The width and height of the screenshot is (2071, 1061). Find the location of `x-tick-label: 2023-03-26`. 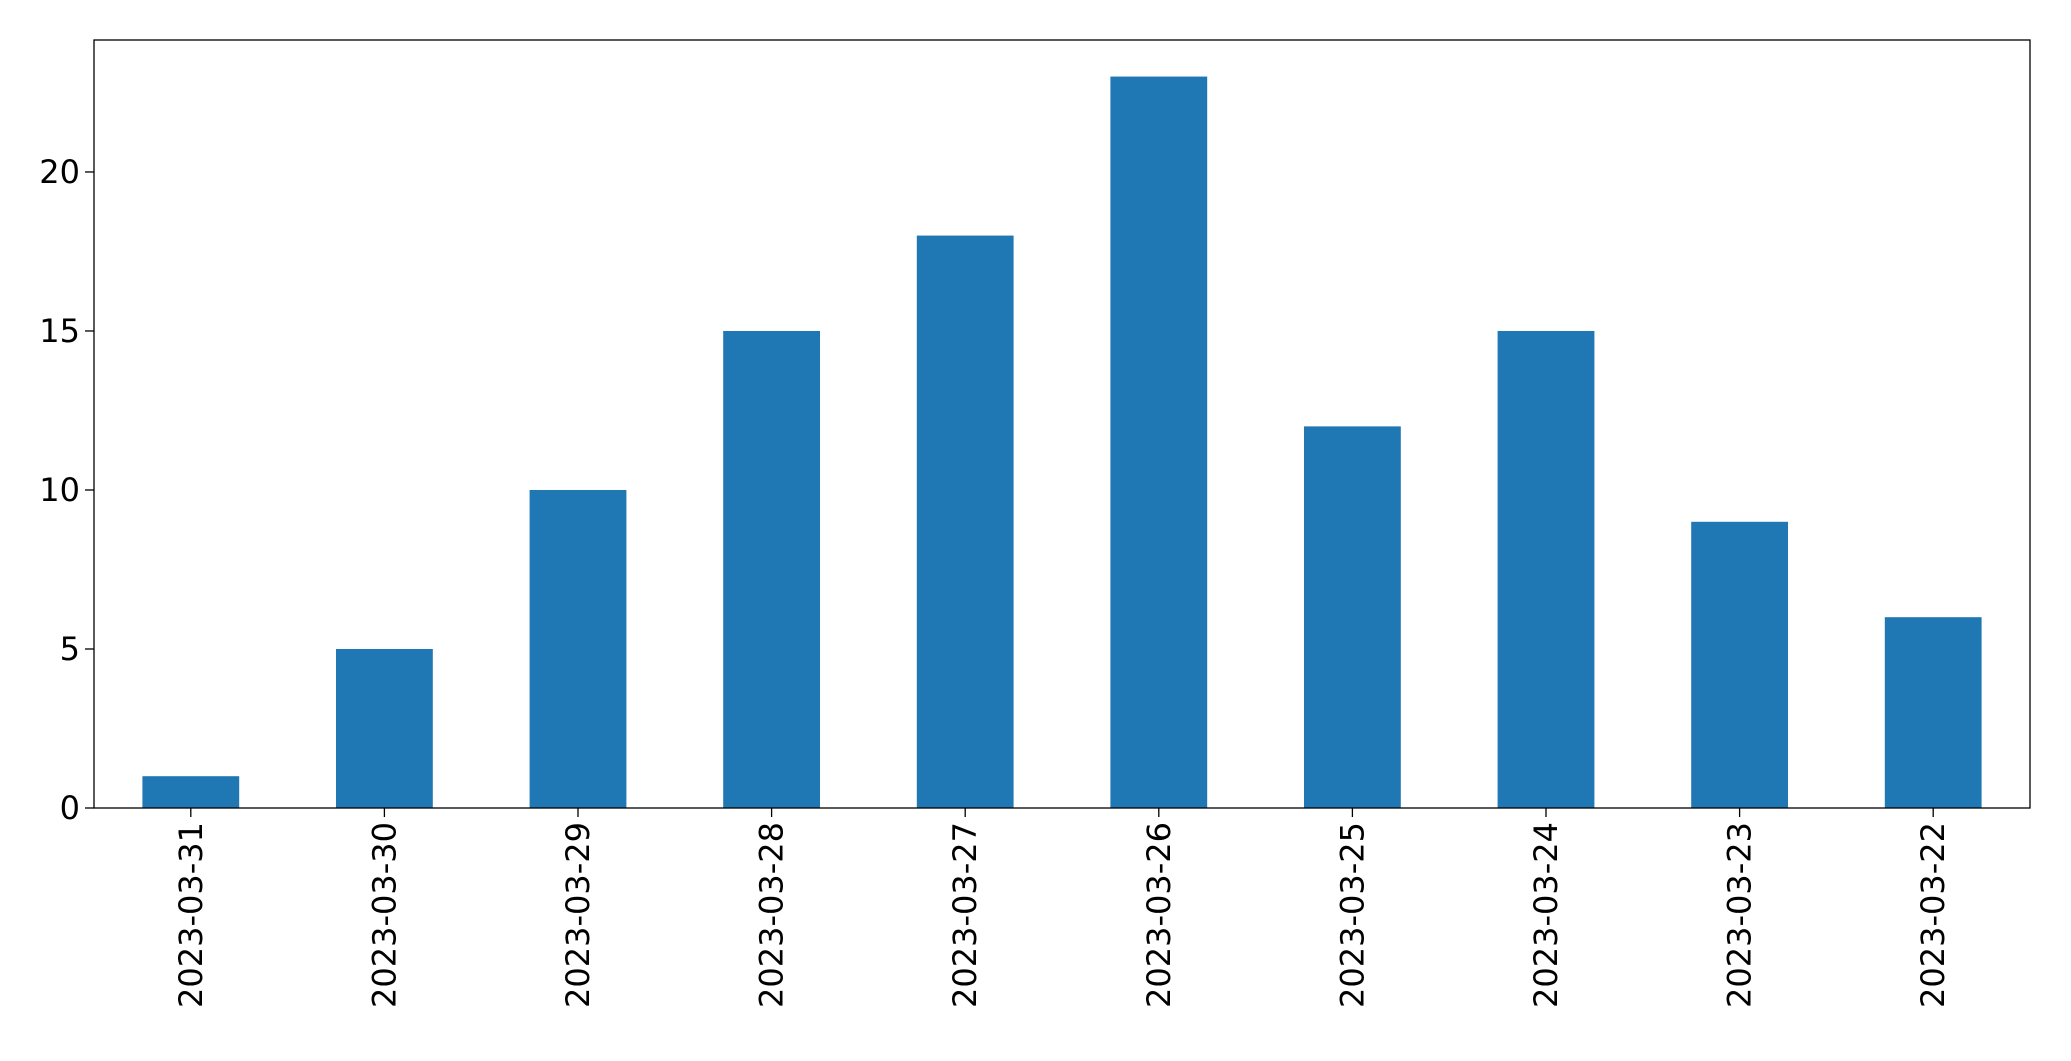

x-tick-label: 2023-03-26 is located at coordinates (1159, 915).